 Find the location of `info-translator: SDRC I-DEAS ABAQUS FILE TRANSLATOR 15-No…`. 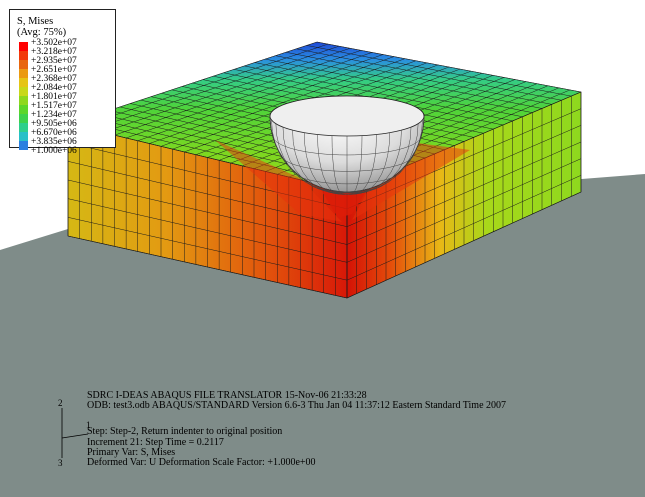

info-translator: SDRC I-DEAS ABAQUS FILE TRANSLATOR 15-No… is located at coordinates (227, 395).